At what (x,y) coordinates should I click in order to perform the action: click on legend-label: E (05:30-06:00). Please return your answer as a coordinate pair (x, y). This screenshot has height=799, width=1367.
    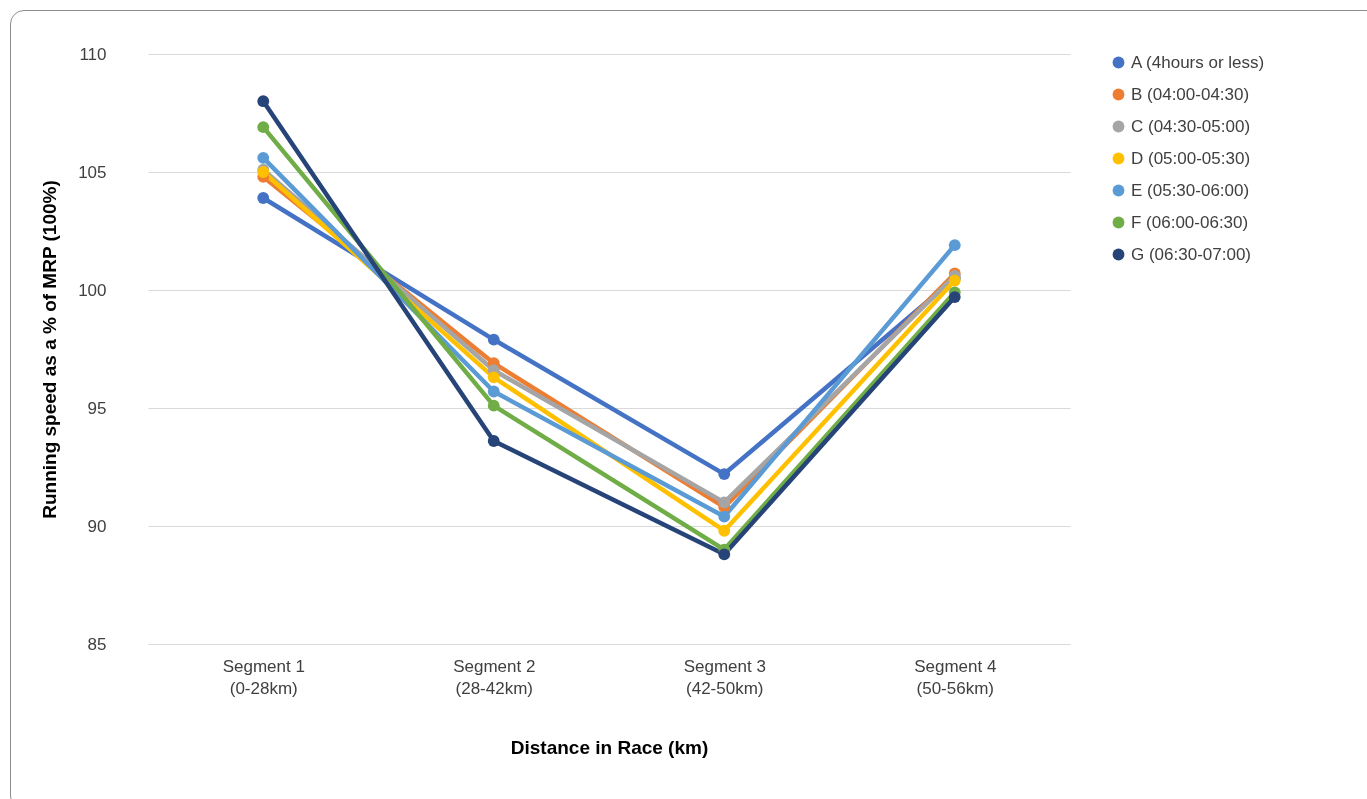
    Looking at the image, I should click on (1190, 190).